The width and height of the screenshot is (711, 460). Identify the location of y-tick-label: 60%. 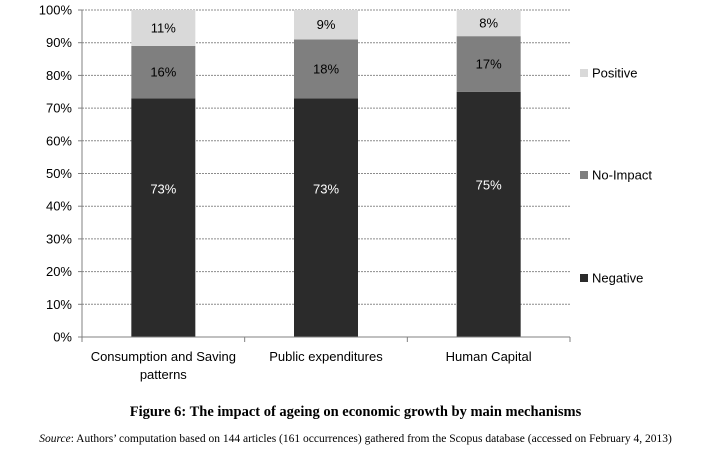
(59, 140).